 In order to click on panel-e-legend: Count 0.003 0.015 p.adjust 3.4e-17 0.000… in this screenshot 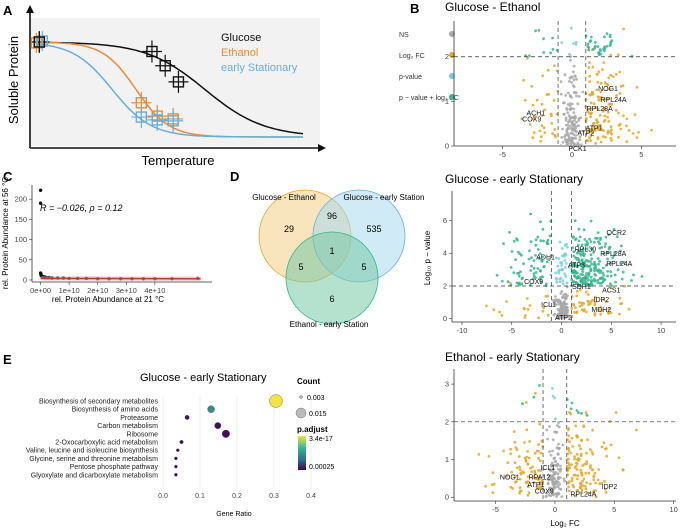, I will do `click(314, 424)`.